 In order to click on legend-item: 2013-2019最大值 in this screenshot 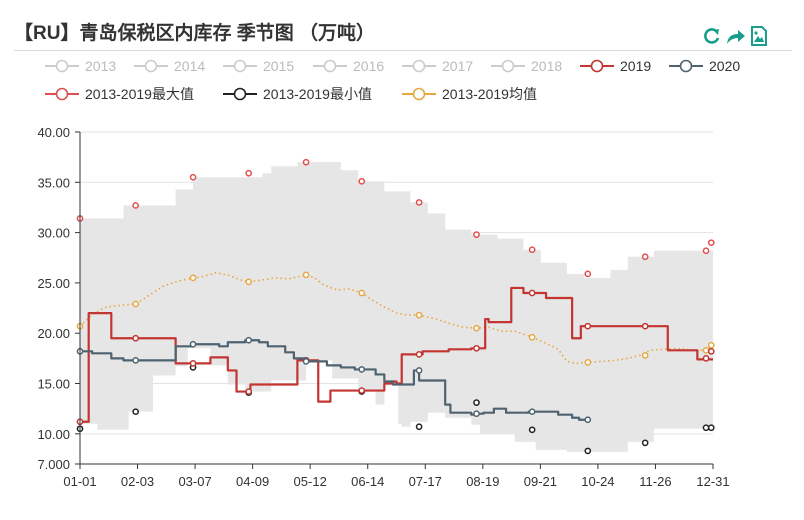, I will do `click(119, 94)`.